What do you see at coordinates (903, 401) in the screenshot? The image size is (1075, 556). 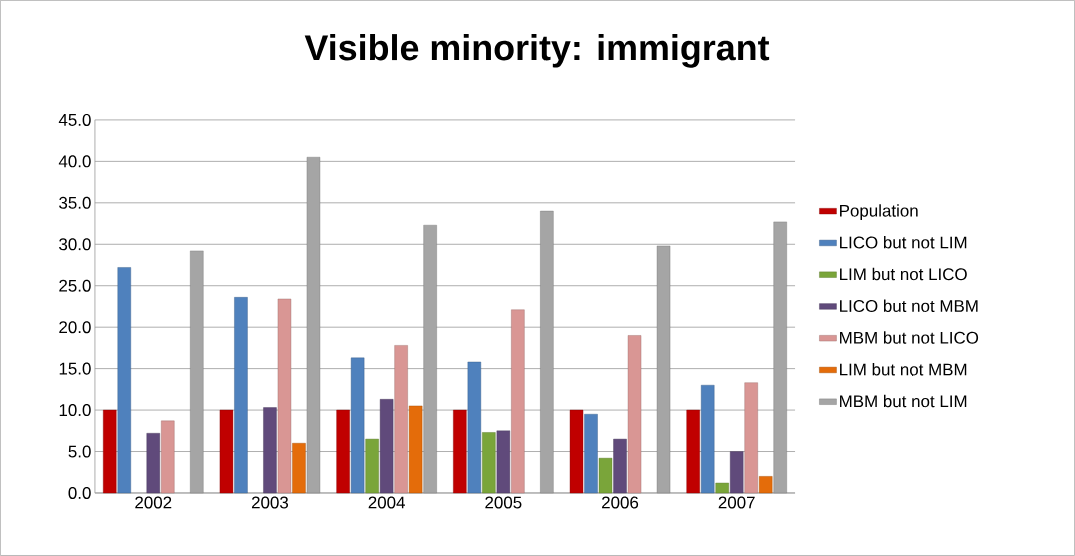 I see `legend-label: MBM but not LIM` at bounding box center [903, 401].